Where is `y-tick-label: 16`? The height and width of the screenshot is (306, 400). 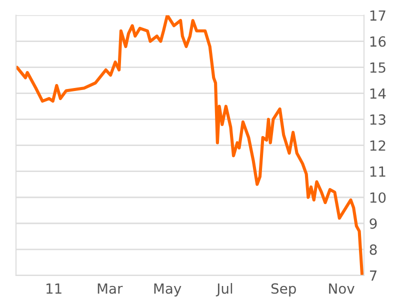 y-tick-label: 16 is located at coordinates (378, 41).